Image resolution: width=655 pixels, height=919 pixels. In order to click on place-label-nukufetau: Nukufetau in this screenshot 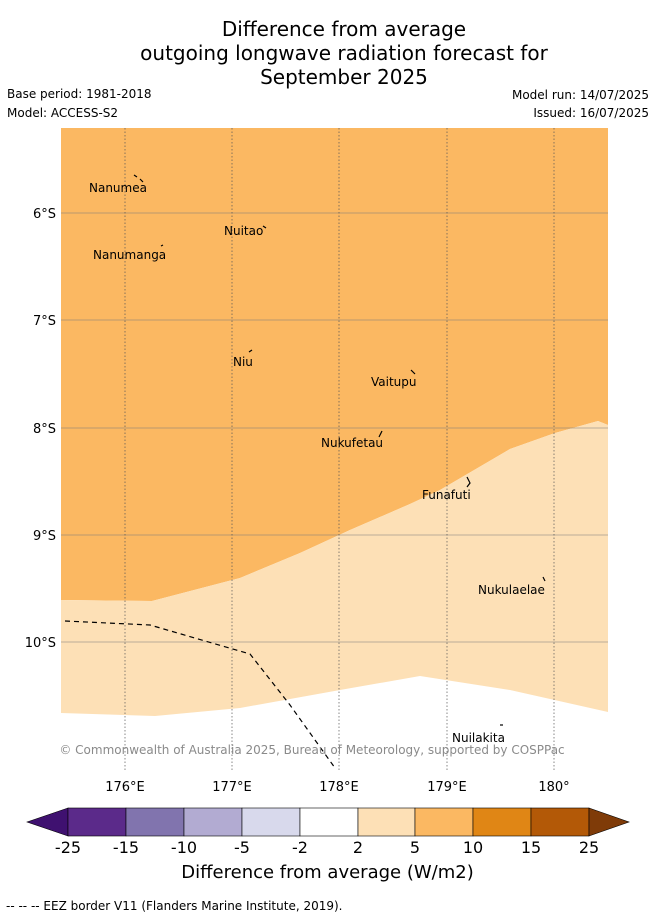, I will do `click(352, 443)`.